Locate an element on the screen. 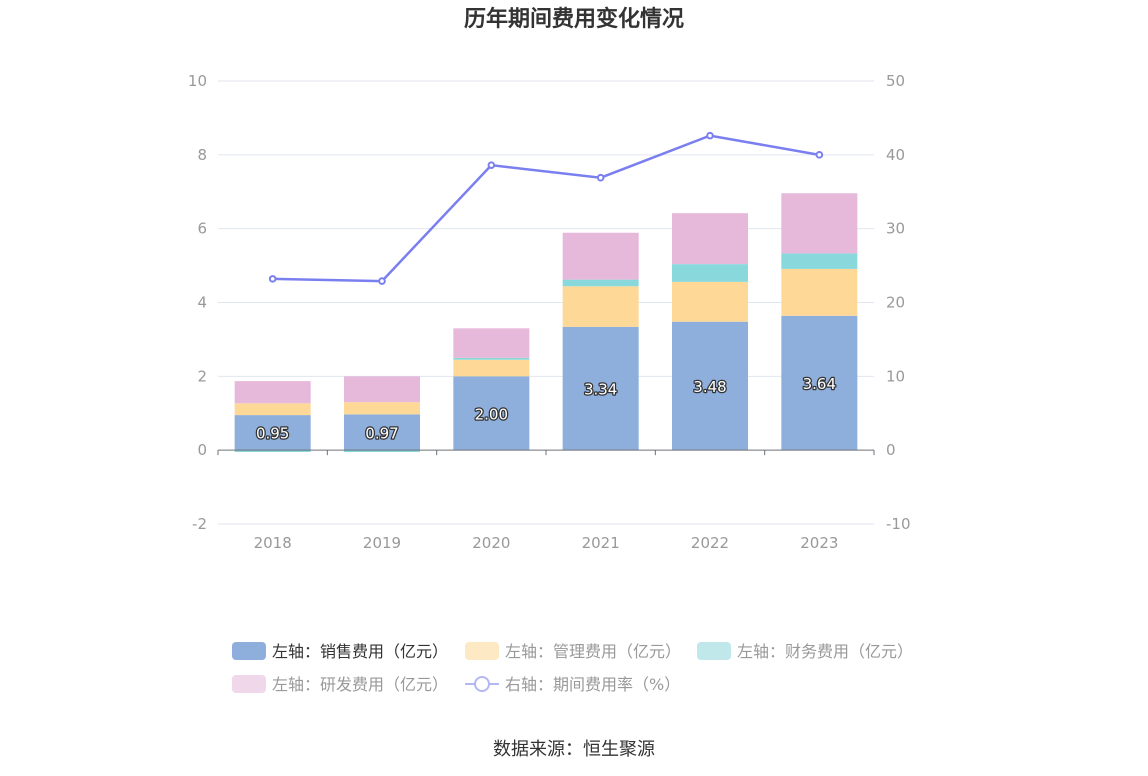 Image resolution: width=1148 pixels, height=776 pixels. expense-rate-line is located at coordinates (546, 208).